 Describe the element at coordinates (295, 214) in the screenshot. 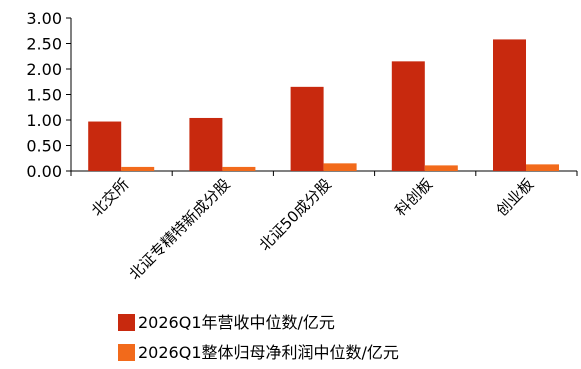

I see `x-category-label: 北证50成分股` at that location.